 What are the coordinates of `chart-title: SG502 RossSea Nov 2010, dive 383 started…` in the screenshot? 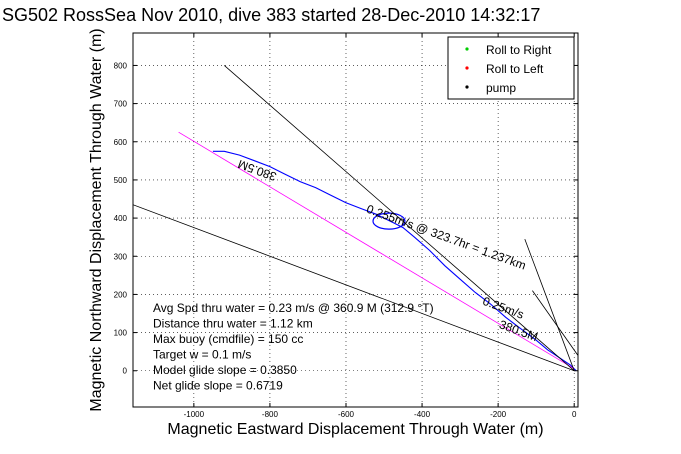 It's located at (271, 15).